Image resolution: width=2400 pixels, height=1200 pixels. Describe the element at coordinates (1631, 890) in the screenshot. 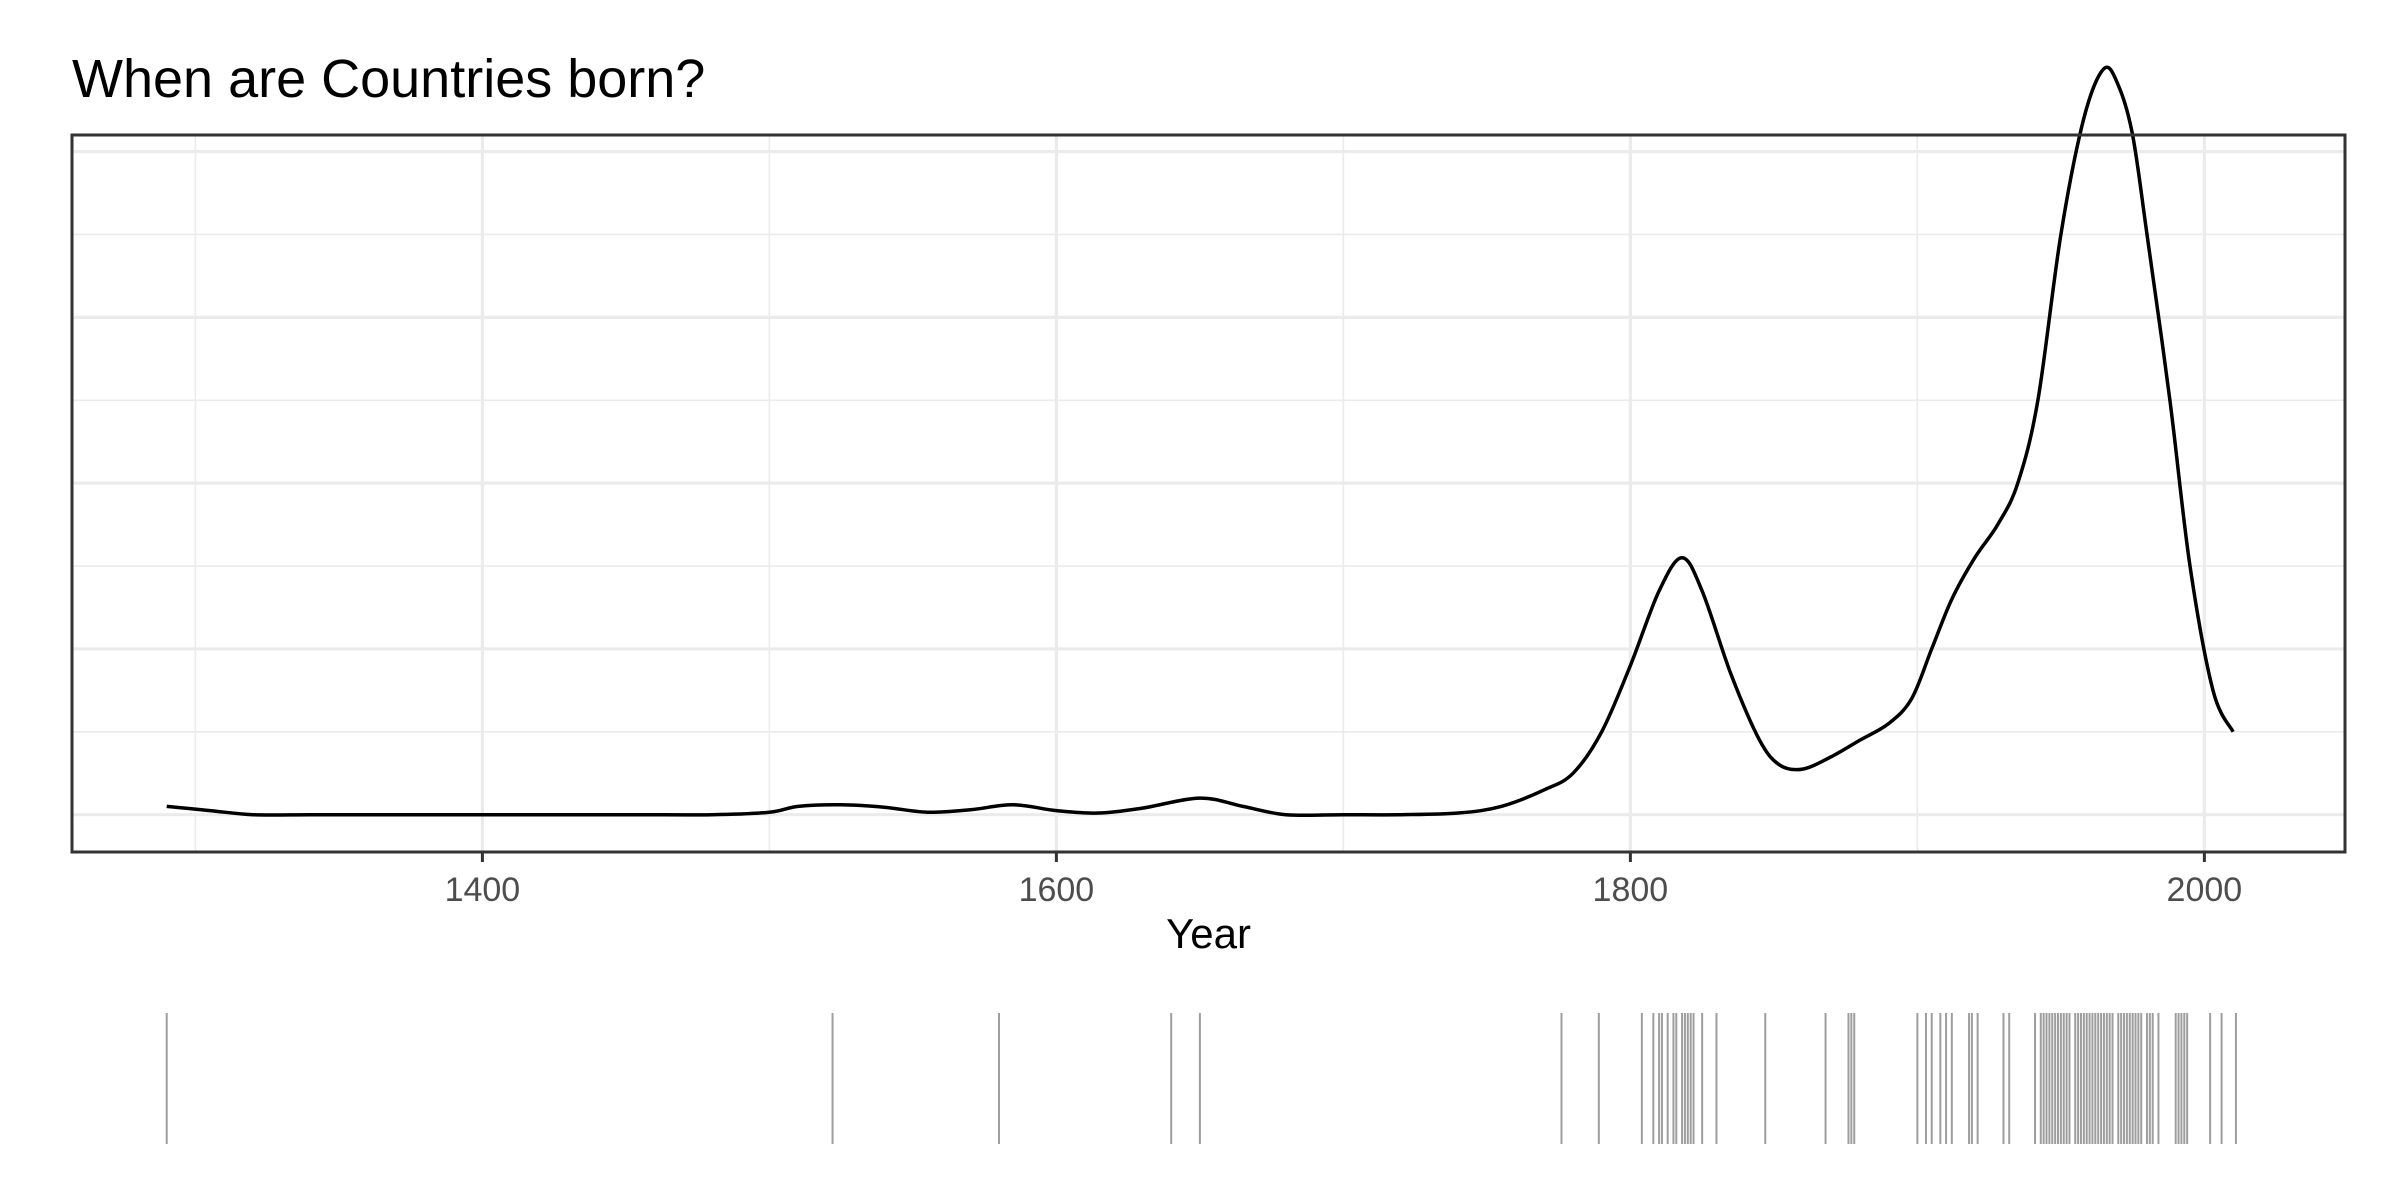

I see `x-tick-label: 1800` at that location.